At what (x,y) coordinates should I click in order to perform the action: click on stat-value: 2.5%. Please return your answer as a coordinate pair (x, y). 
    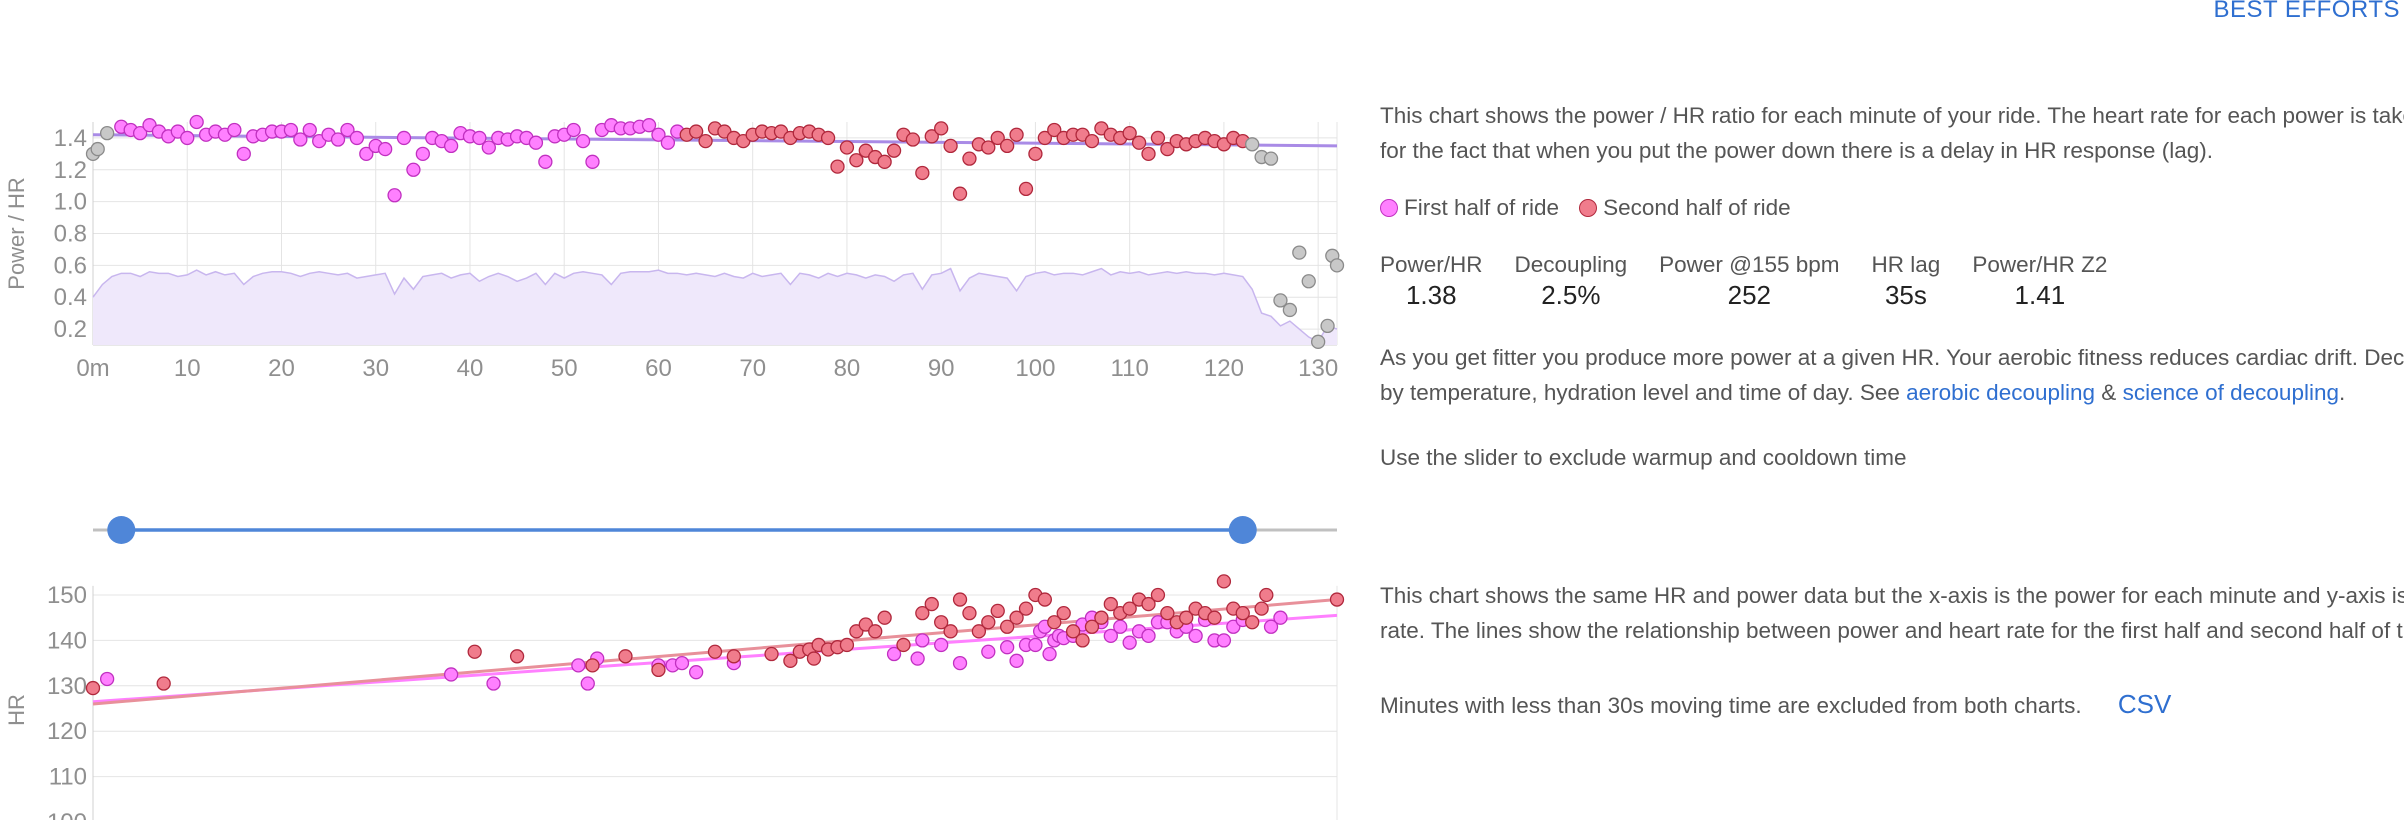
    Looking at the image, I should click on (1571, 295).